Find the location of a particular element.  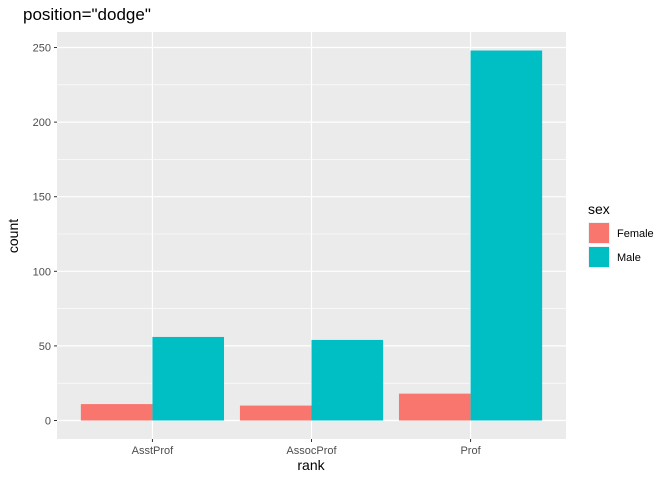

legend-swatch-female is located at coordinates (599, 233).